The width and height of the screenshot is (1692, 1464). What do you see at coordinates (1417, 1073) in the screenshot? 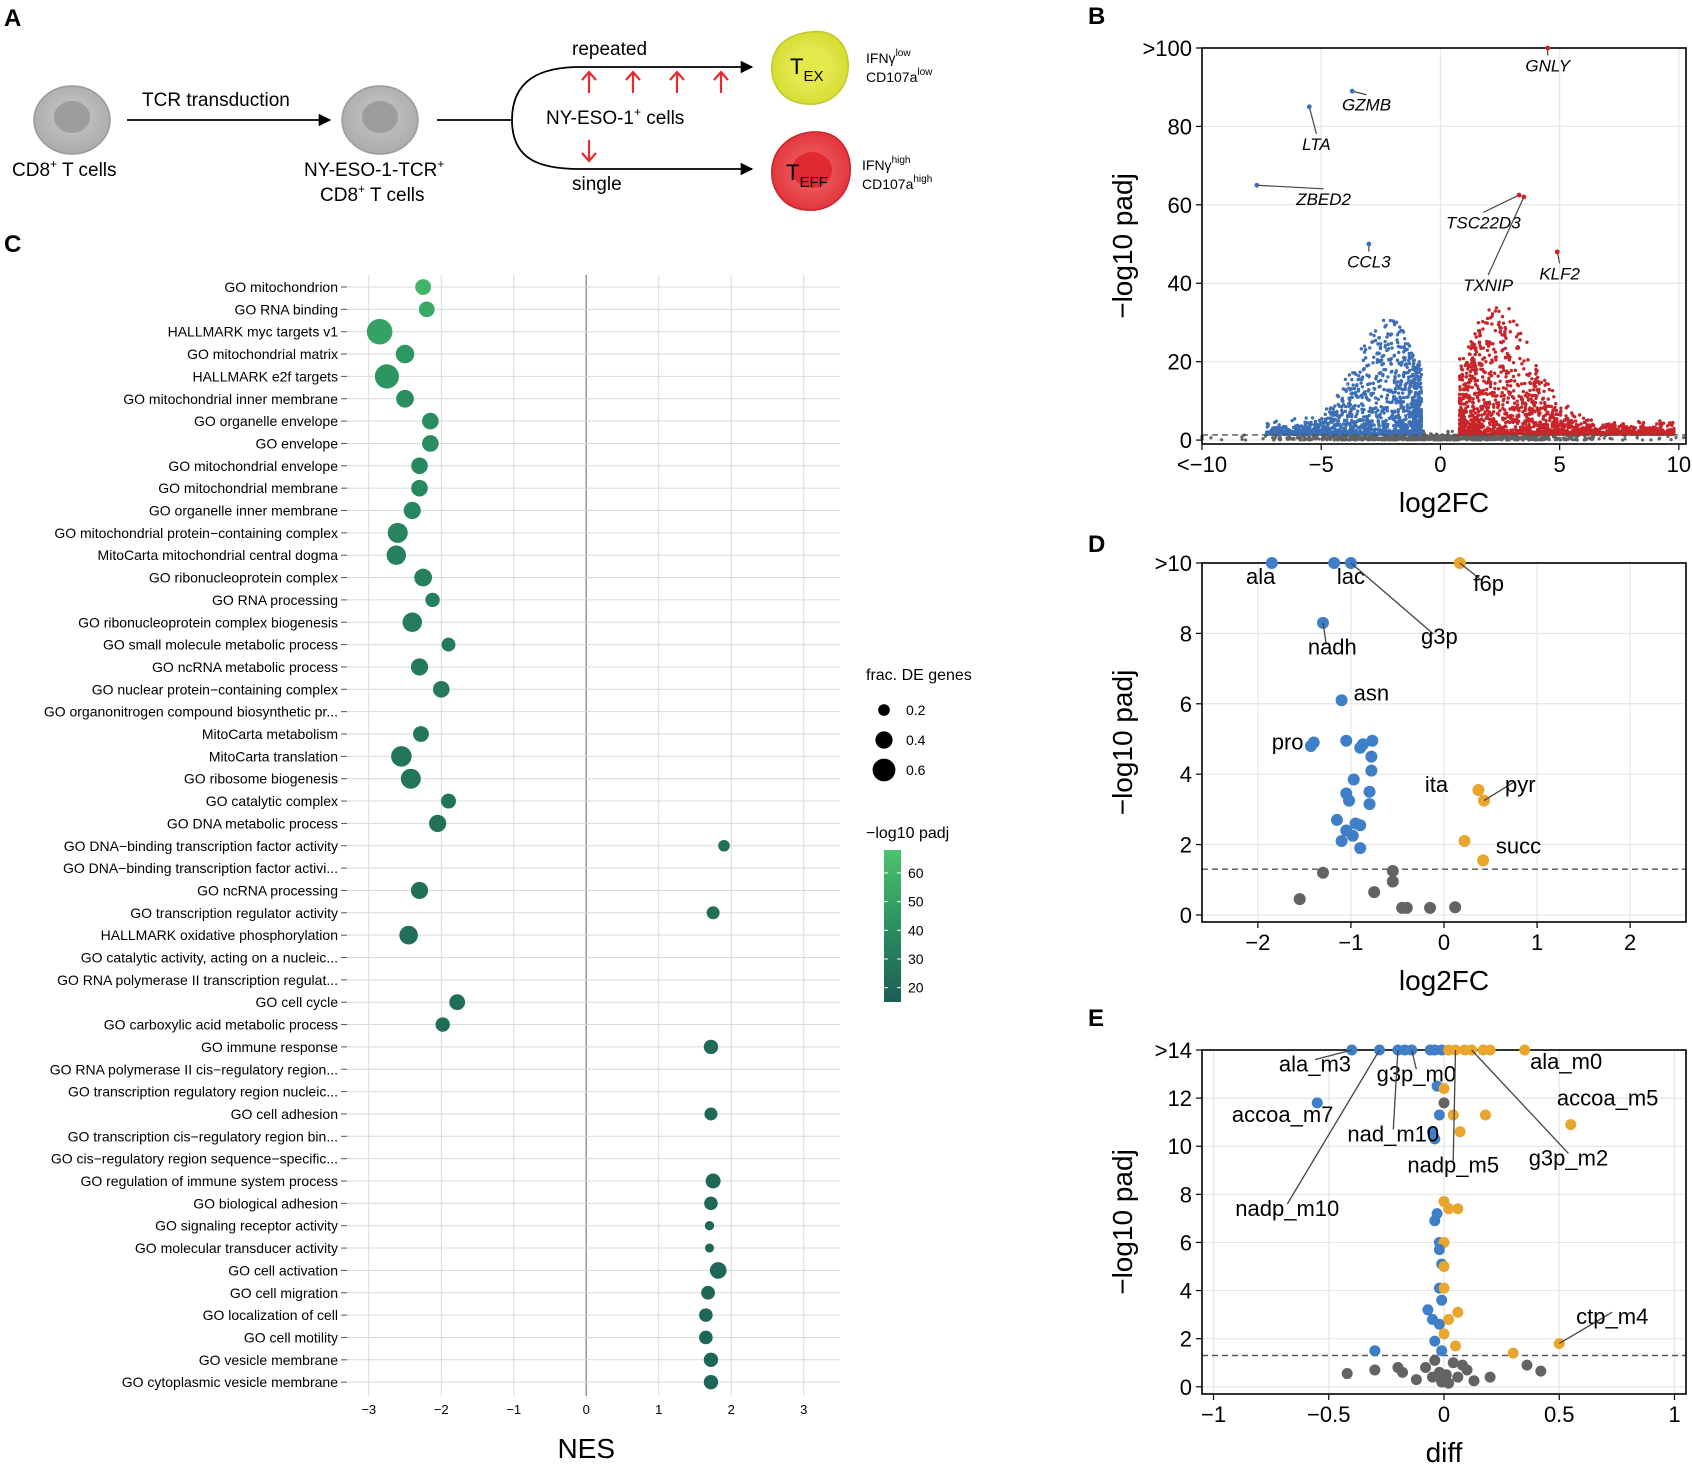
I see `isotopologue-label: g3p_m0` at bounding box center [1417, 1073].